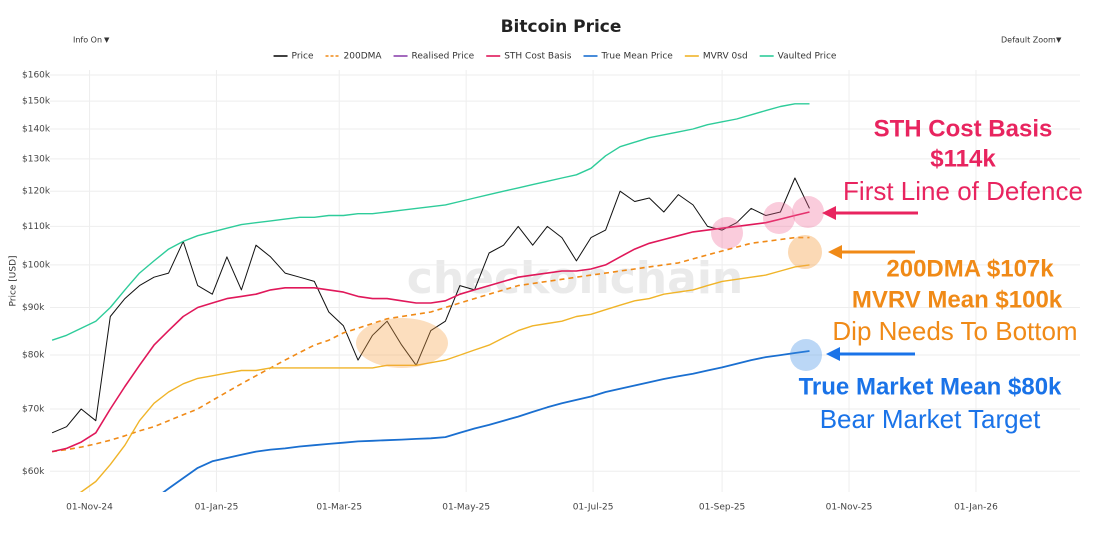  I want to click on y-tick-label: $70k, so click(33, 409).